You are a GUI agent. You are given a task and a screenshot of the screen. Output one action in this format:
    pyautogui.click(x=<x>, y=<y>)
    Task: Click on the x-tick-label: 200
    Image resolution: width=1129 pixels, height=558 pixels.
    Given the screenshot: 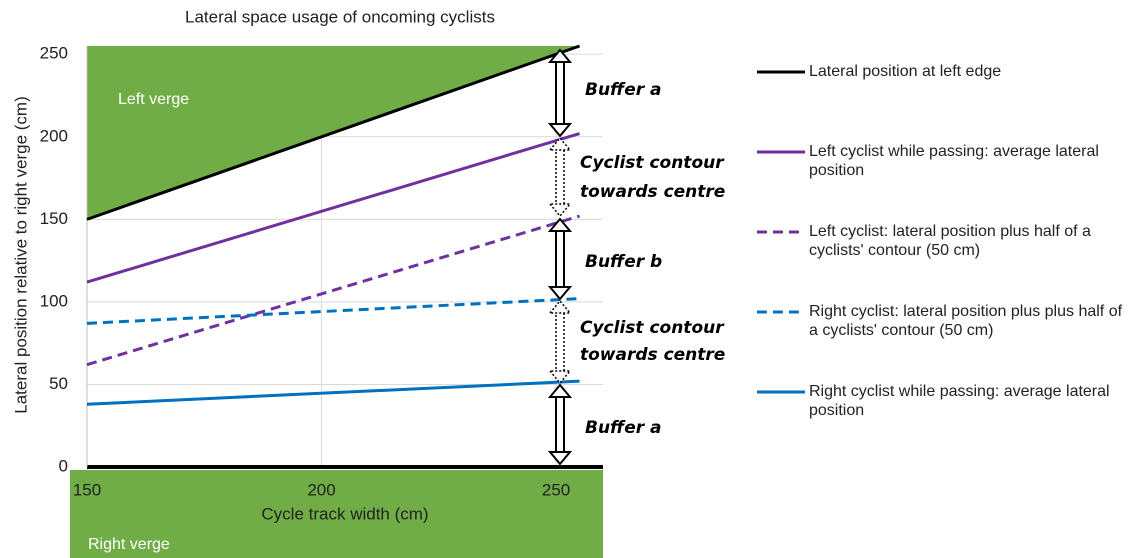 What is the action you would take?
    pyautogui.click(x=321, y=489)
    